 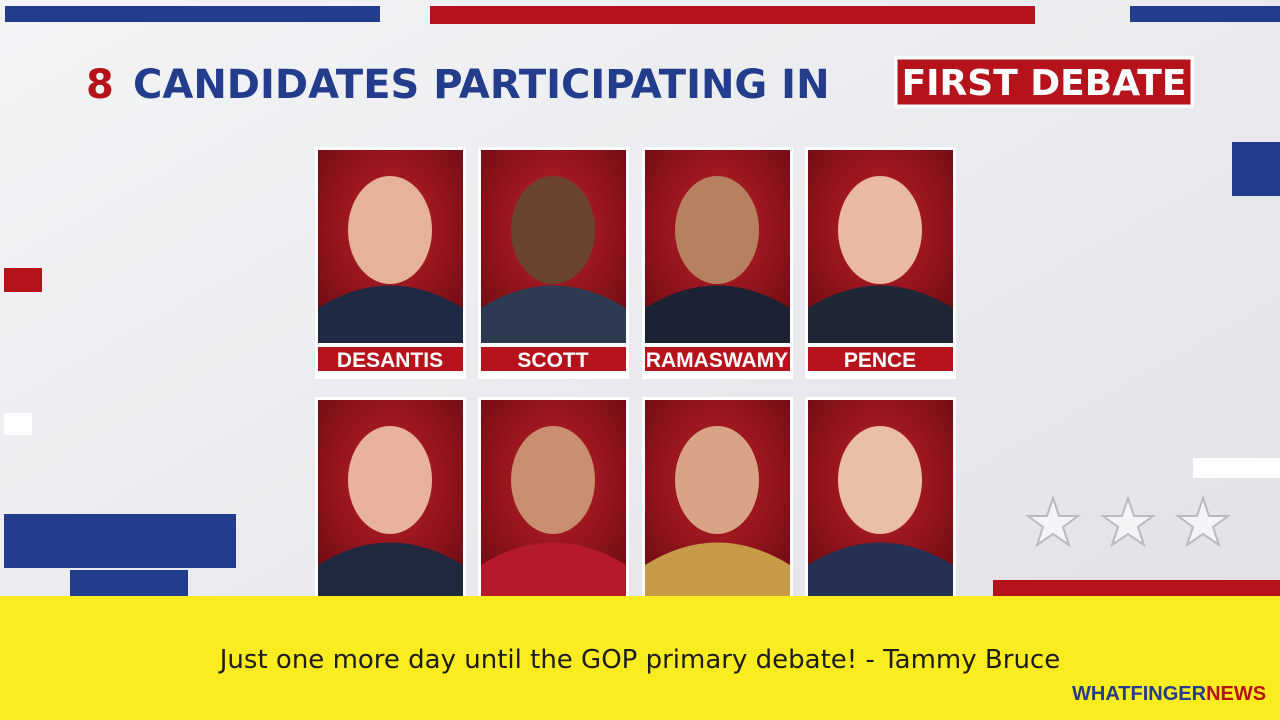 I want to click on candidate-name: PENCE, so click(x=880, y=360).